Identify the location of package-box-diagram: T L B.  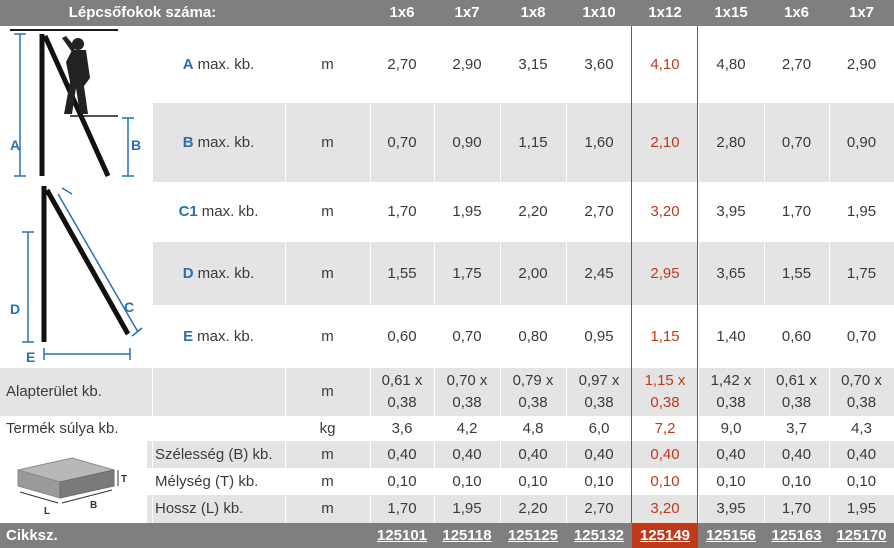
(72, 487).